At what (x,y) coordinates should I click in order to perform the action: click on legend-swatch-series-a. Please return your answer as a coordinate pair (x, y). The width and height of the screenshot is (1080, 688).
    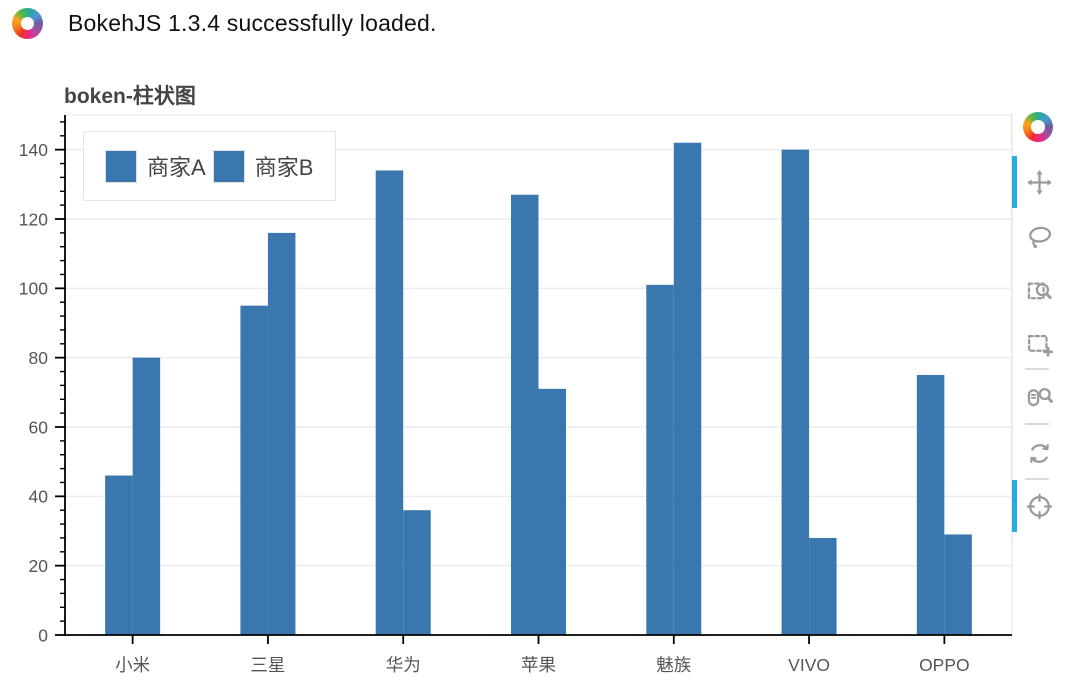
    Looking at the image, I should click on (121, 166).